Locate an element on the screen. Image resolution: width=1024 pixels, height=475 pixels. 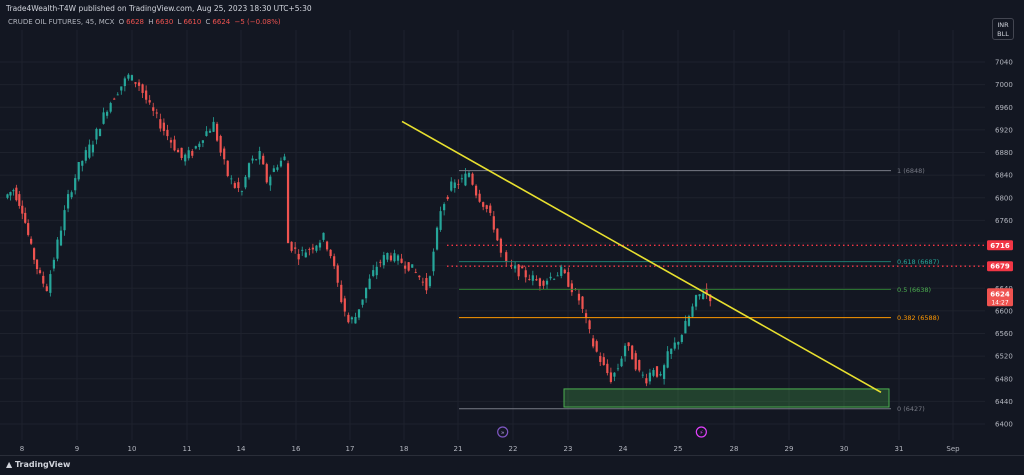
close-value: 6624 is located at coordinates (221, 22).